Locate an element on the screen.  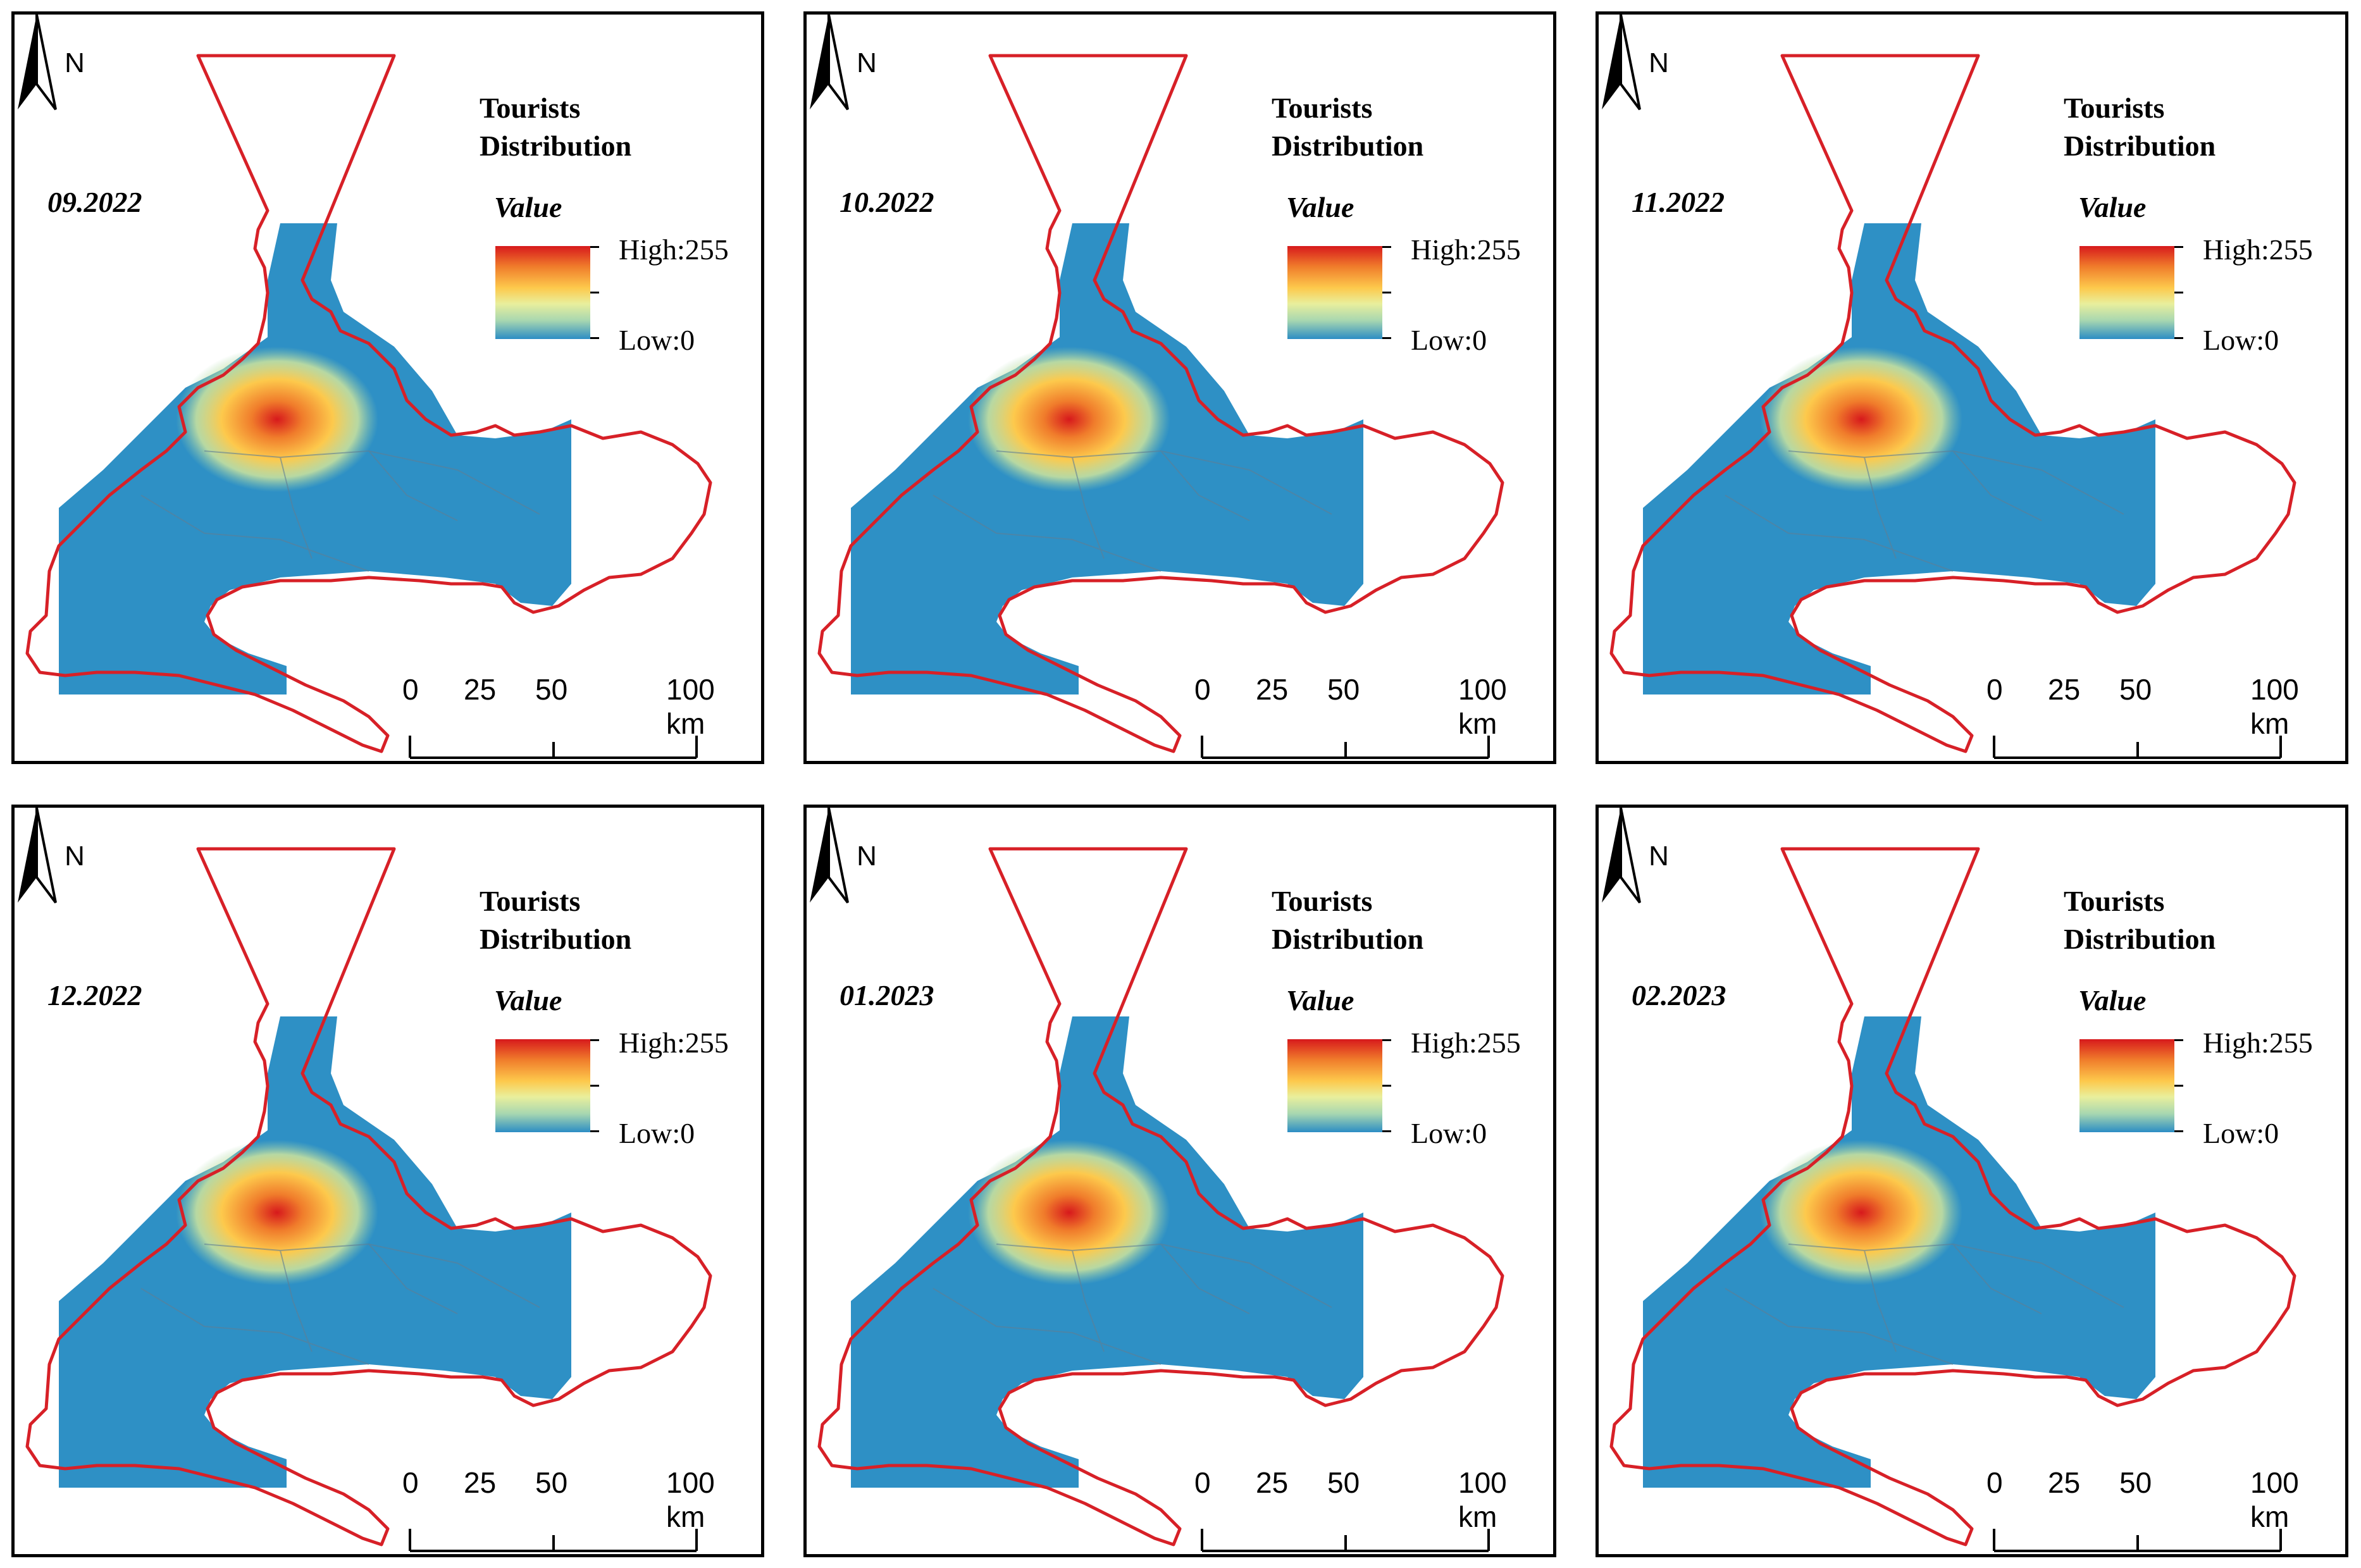
period-label: 01.2023 is located at coordinates (887, 995).